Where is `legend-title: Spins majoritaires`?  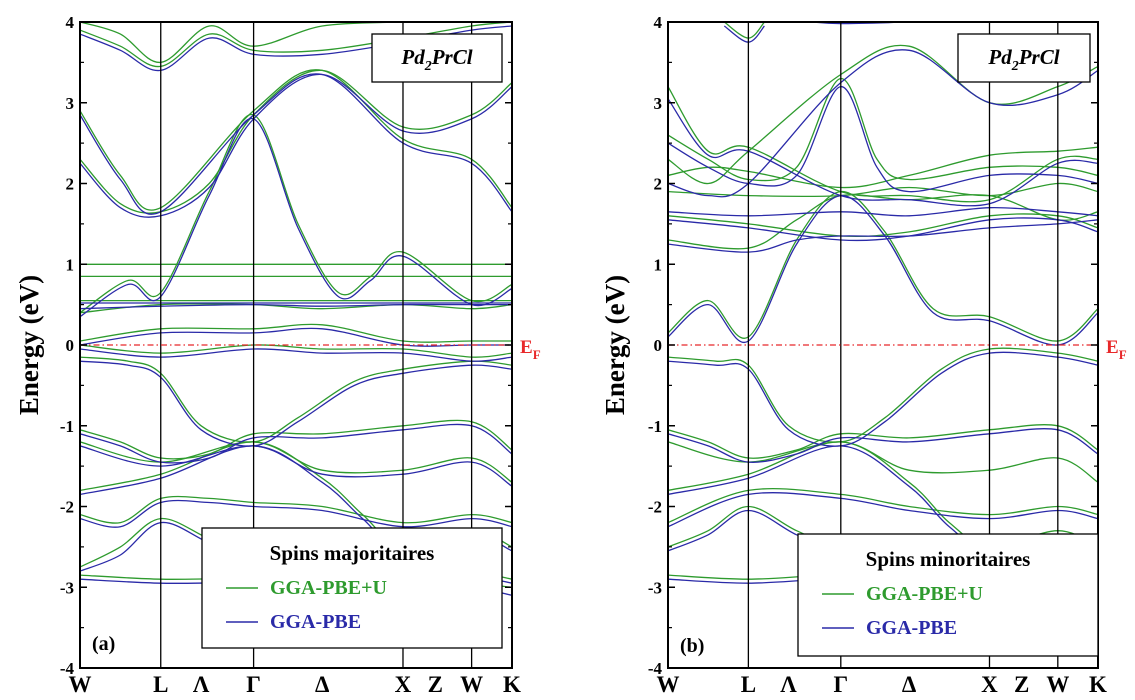
legend-title: Spins majoritaires is located at coordinates (352, 553).